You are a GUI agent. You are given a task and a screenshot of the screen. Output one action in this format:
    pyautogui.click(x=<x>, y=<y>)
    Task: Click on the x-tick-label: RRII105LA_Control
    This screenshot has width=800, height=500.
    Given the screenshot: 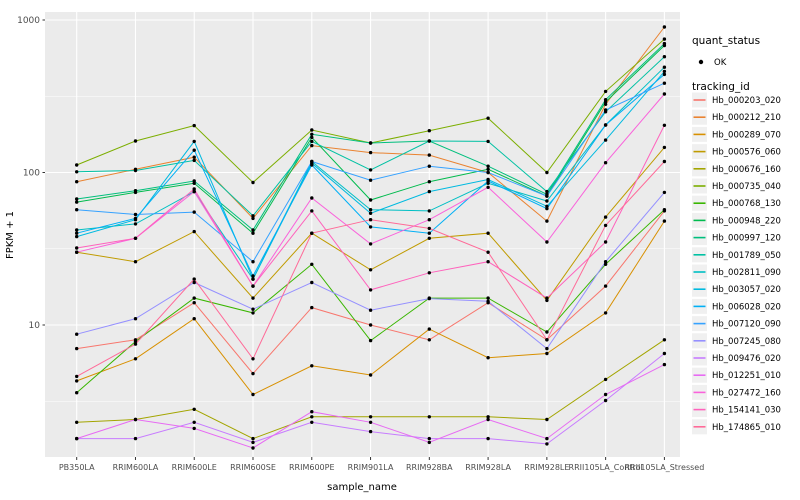 What is the action you would take?
    pyautogui.click(x=606, y=467)
    